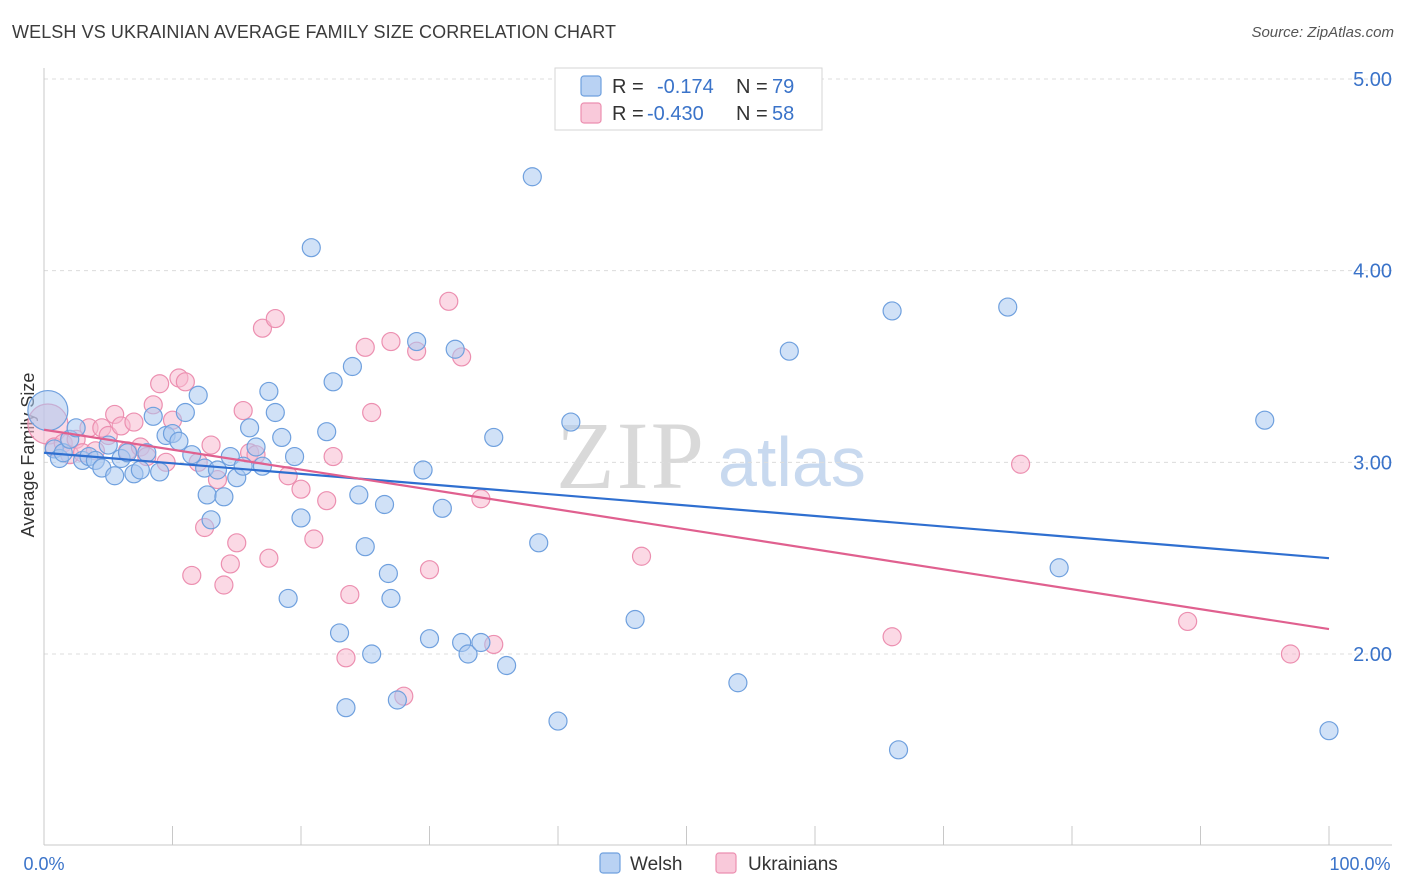 The height and width of the screenshot is (892, 1406). Describe the element at coordinates (628, 87) in the screenshot. I see `legend-welsh-r-label: R =` at that location.